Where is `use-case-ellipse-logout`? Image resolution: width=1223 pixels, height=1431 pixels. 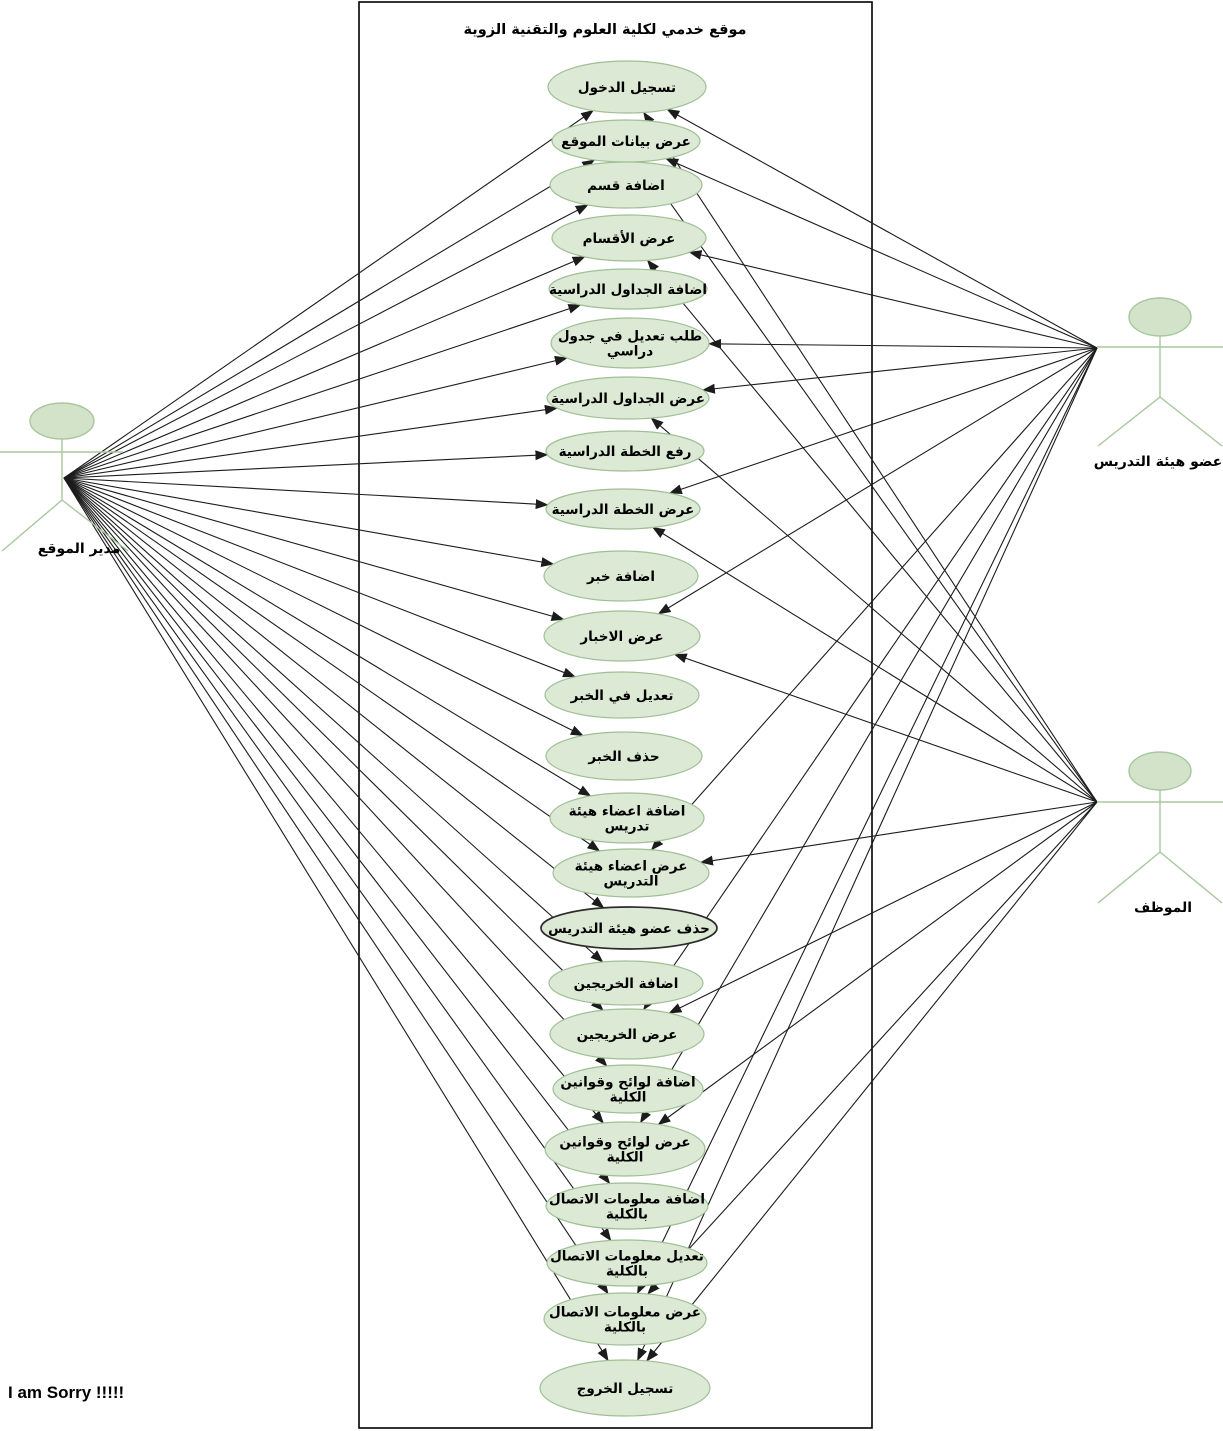
use-case-ellipse-logout is located at coordinates (625, 1388).